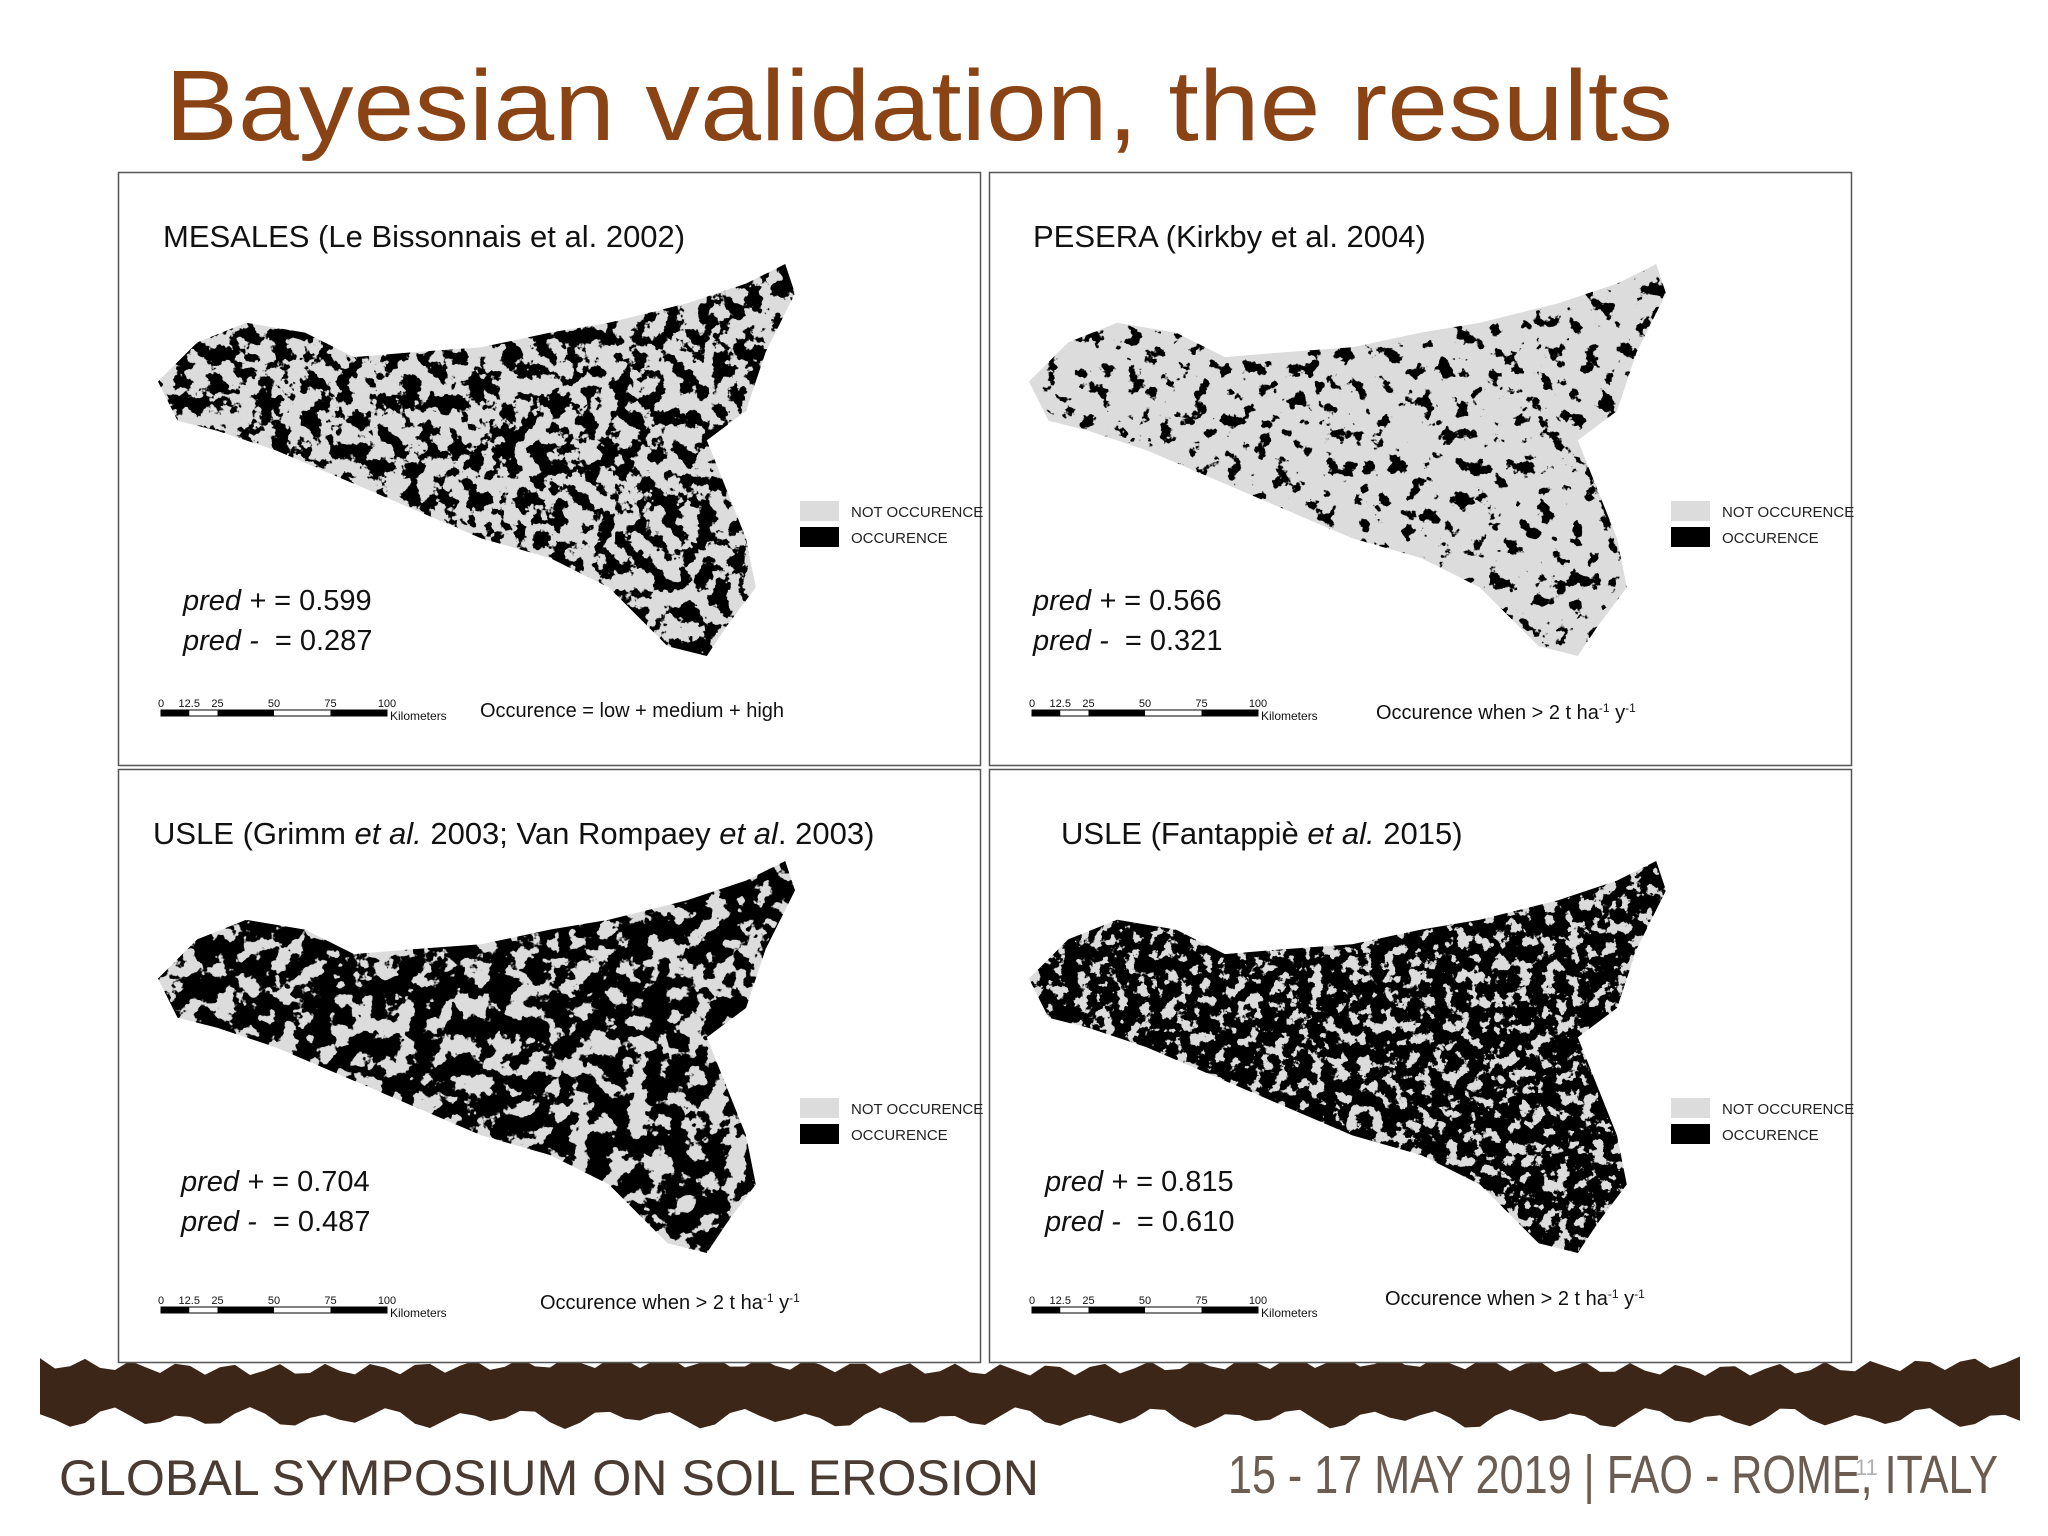 The width and height of the screenshot is (2048, 1536). I want to click on panel-title: MESALES (Le Bissonnais et al. 2002), so click(424, 236).